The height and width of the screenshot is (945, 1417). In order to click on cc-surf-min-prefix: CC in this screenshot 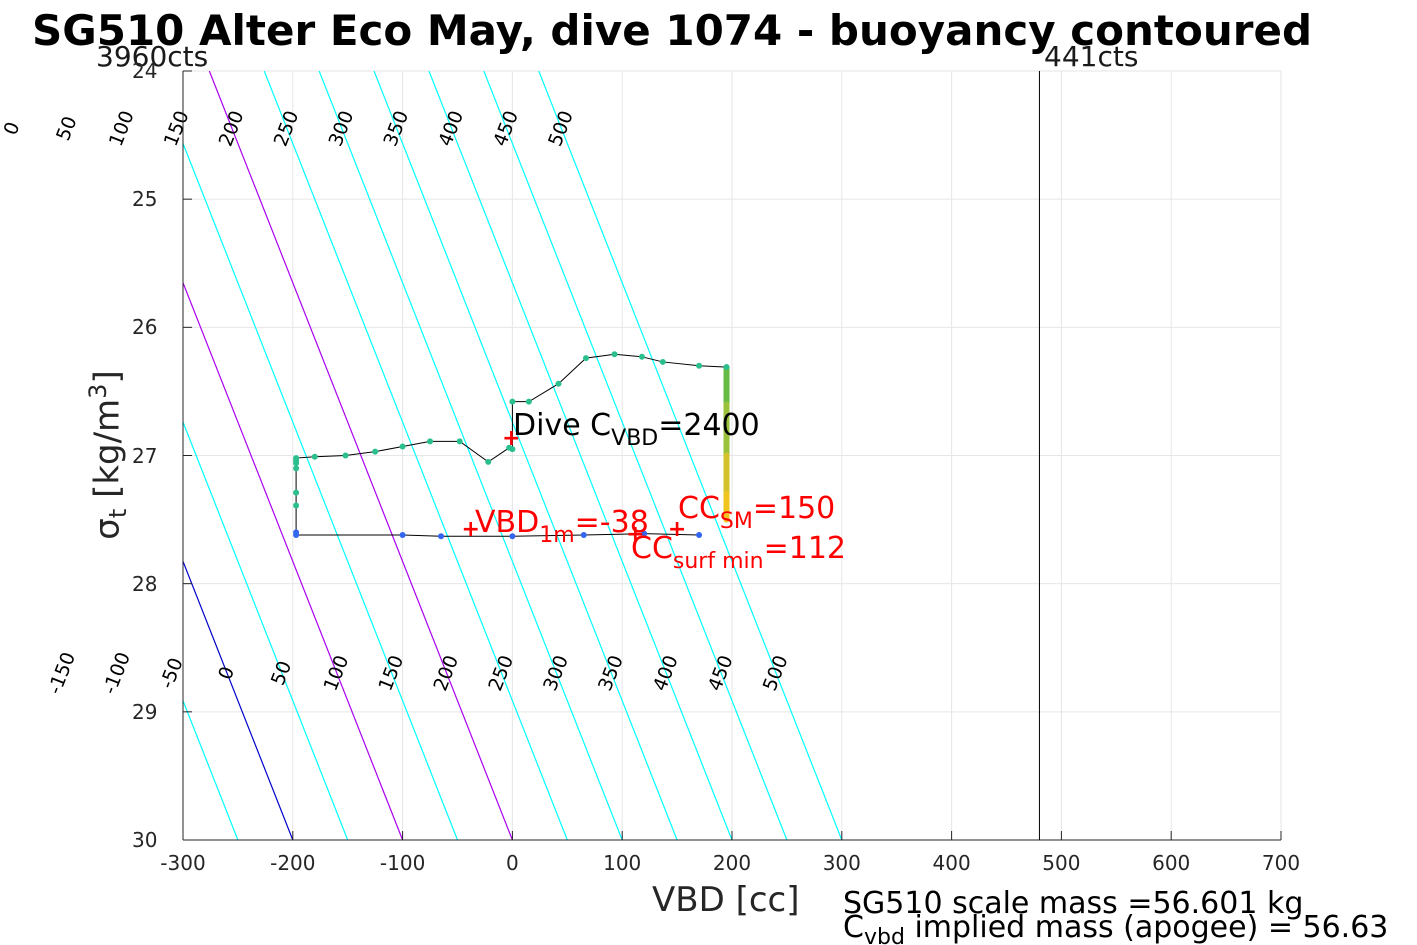, I will do `click(652, 548)`.